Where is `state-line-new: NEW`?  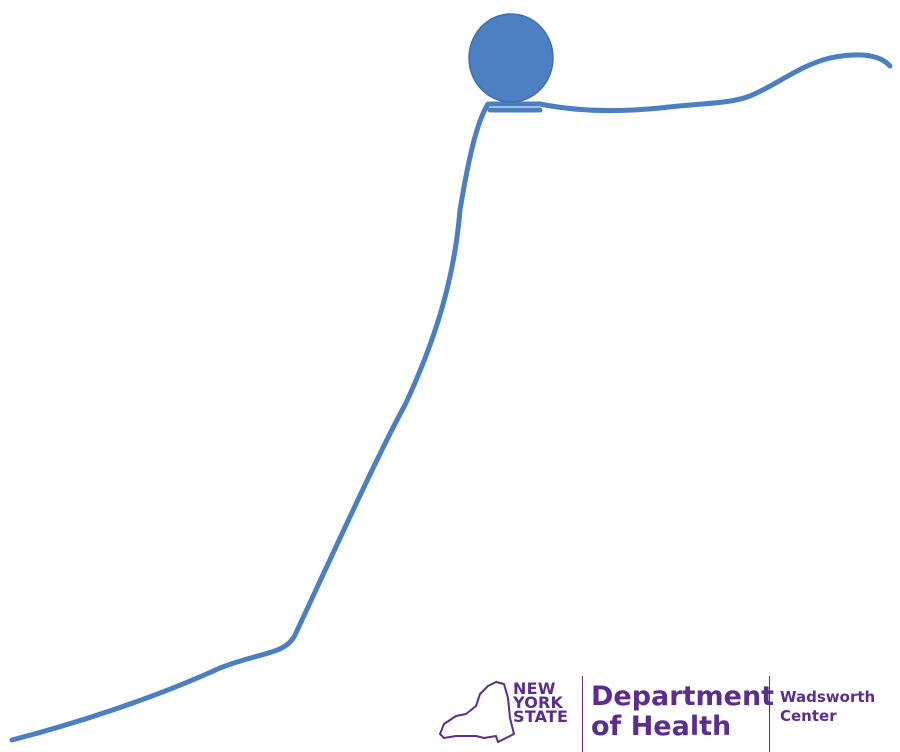
state-line-new: NEW is located at coordinates (534, 688).